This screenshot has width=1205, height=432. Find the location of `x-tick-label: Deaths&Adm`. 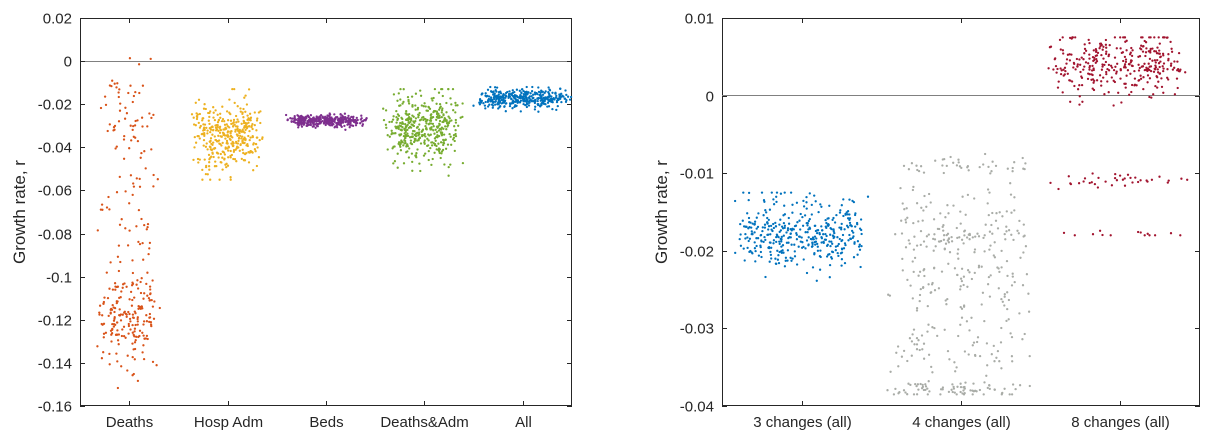

x-tick-label: Deaths&Adm is located at coordinates (424, 422).